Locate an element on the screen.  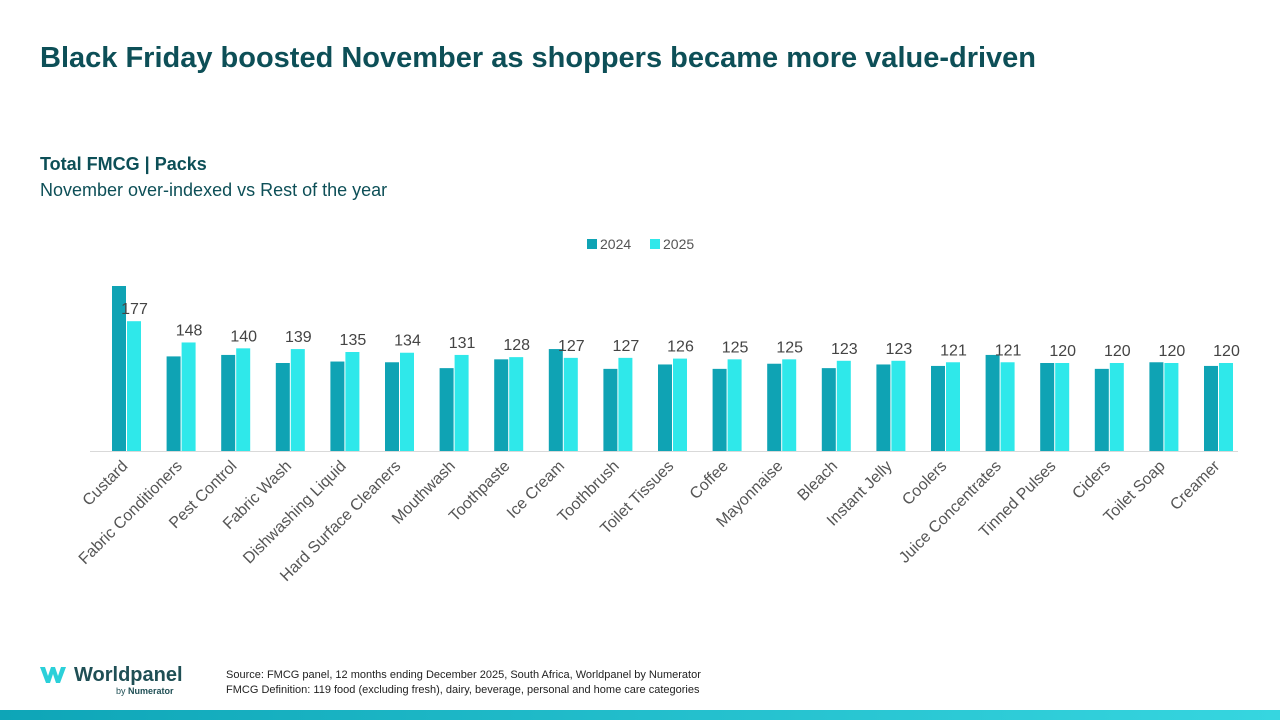
data-label: 135 is located at coordinates (353, 340).